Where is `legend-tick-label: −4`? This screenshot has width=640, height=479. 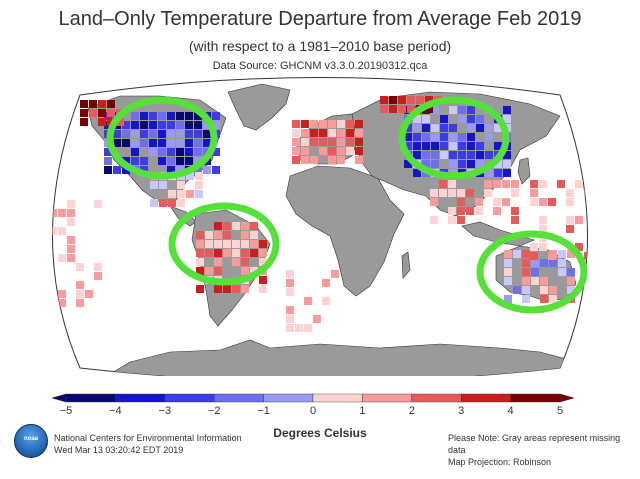 legend-tick-label: −4 is located at coordinates (115, 411).